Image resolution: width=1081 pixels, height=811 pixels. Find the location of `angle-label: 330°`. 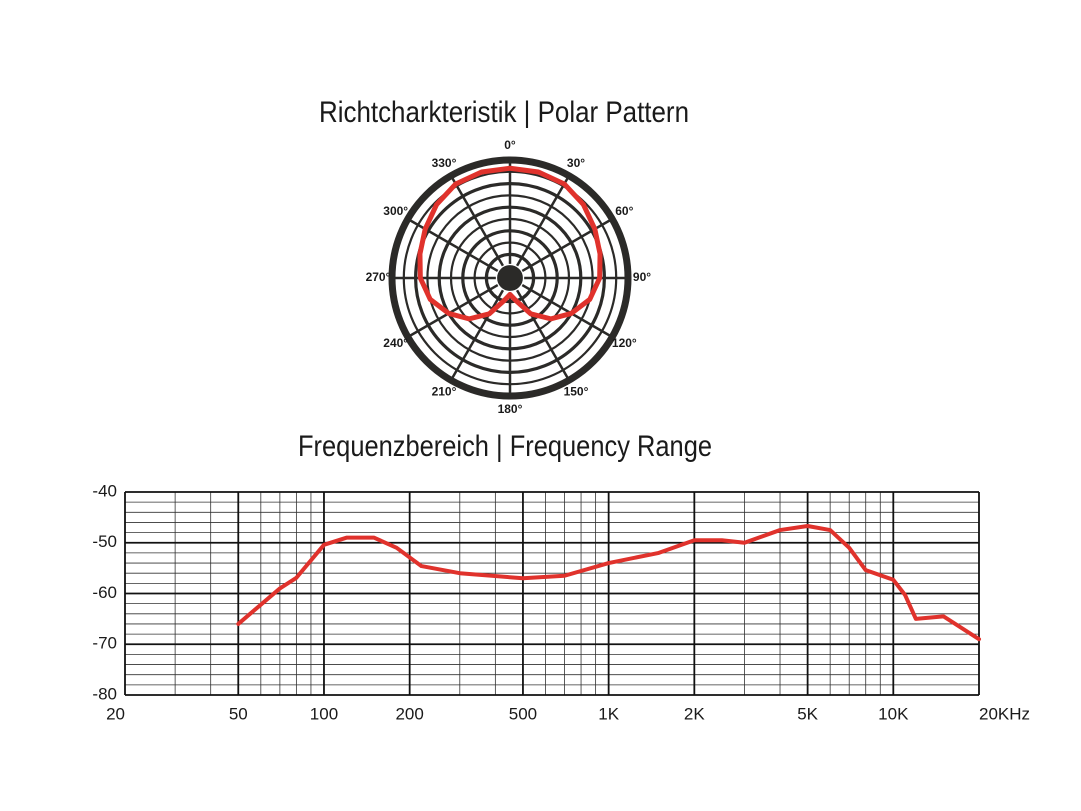

angle-label: 330° is located at coordinates (444, 163).